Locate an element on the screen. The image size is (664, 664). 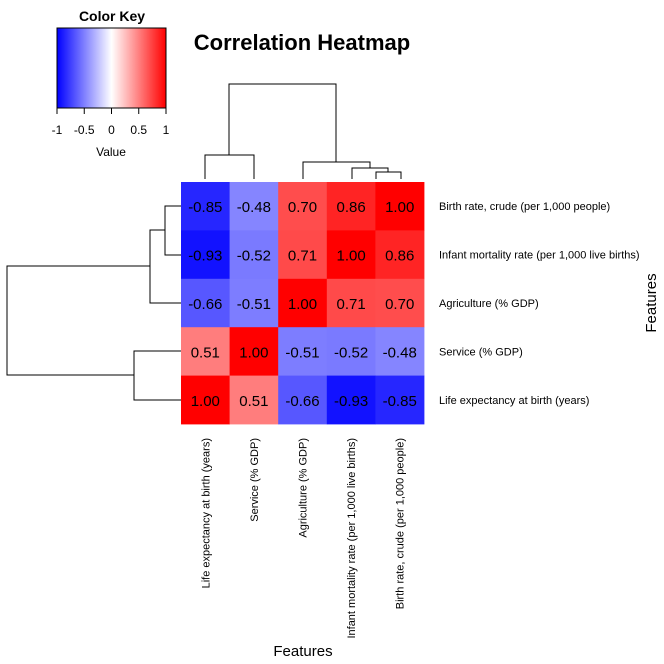
color-key-ticks: -1 -0.5 0 0.5 1 is located at coordinates (111, 122).